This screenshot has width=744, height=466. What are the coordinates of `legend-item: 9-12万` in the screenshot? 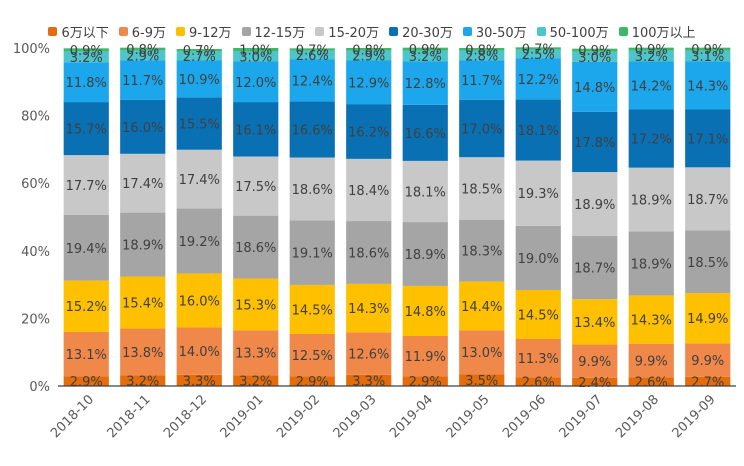 It's located at (204, 31).